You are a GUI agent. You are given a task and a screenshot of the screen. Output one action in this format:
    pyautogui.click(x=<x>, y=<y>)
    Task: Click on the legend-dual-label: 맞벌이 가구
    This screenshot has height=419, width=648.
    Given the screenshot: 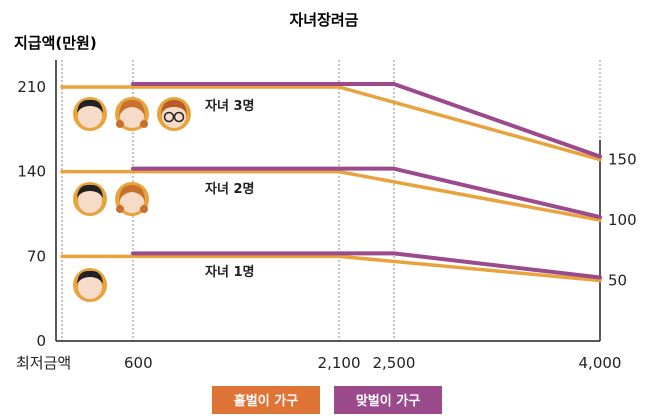 What is the action you would take?
    pyautogui.click(x=388, y=401)
    